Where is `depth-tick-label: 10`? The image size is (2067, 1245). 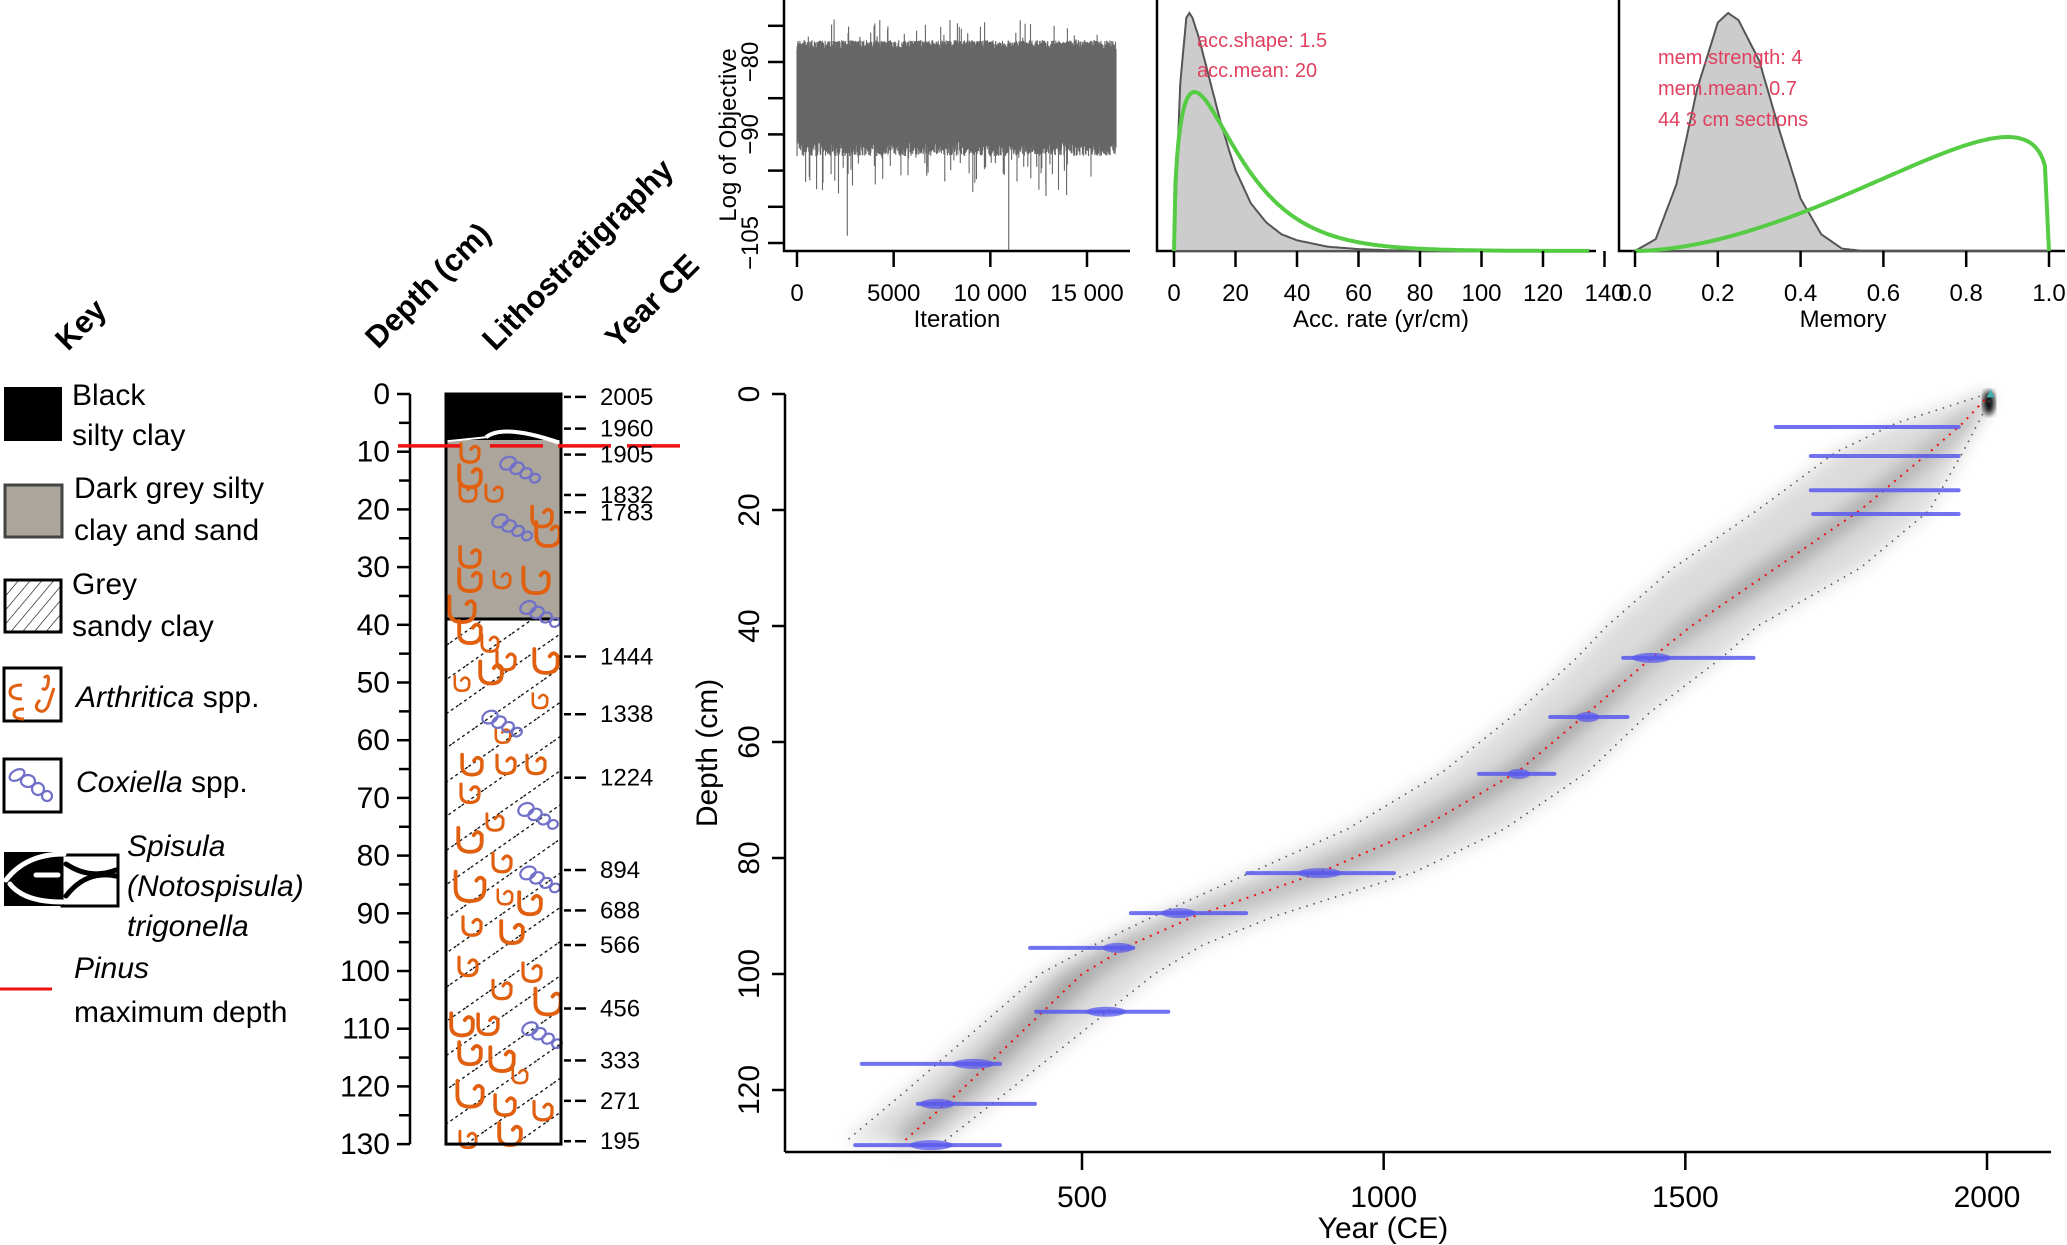 depth-tick-label: 10 is located at coordinates (373, 452).